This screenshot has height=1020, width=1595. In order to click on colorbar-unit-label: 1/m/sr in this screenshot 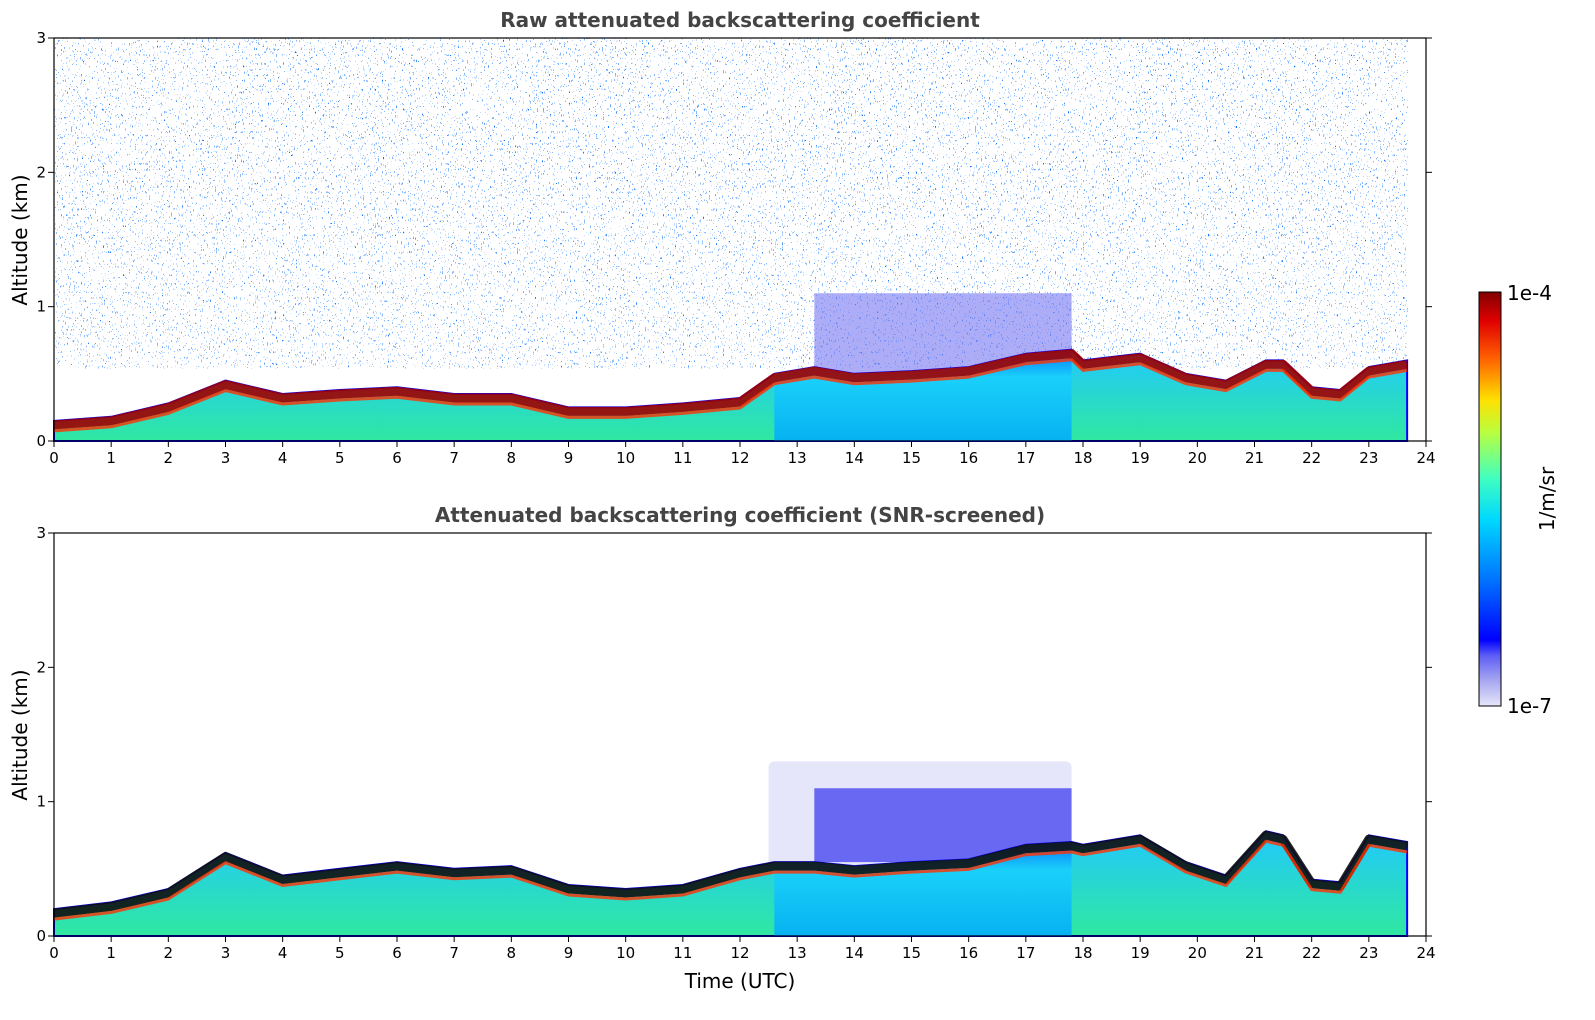, I will do `click(1547, 498)`.